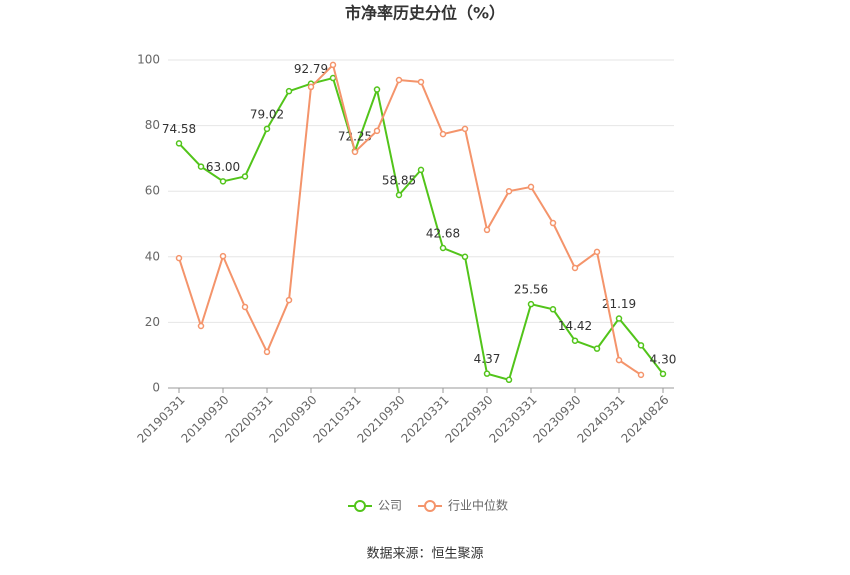 The image size is (850, 575). I want to click on value-label: 58.85, so click(399, 180).